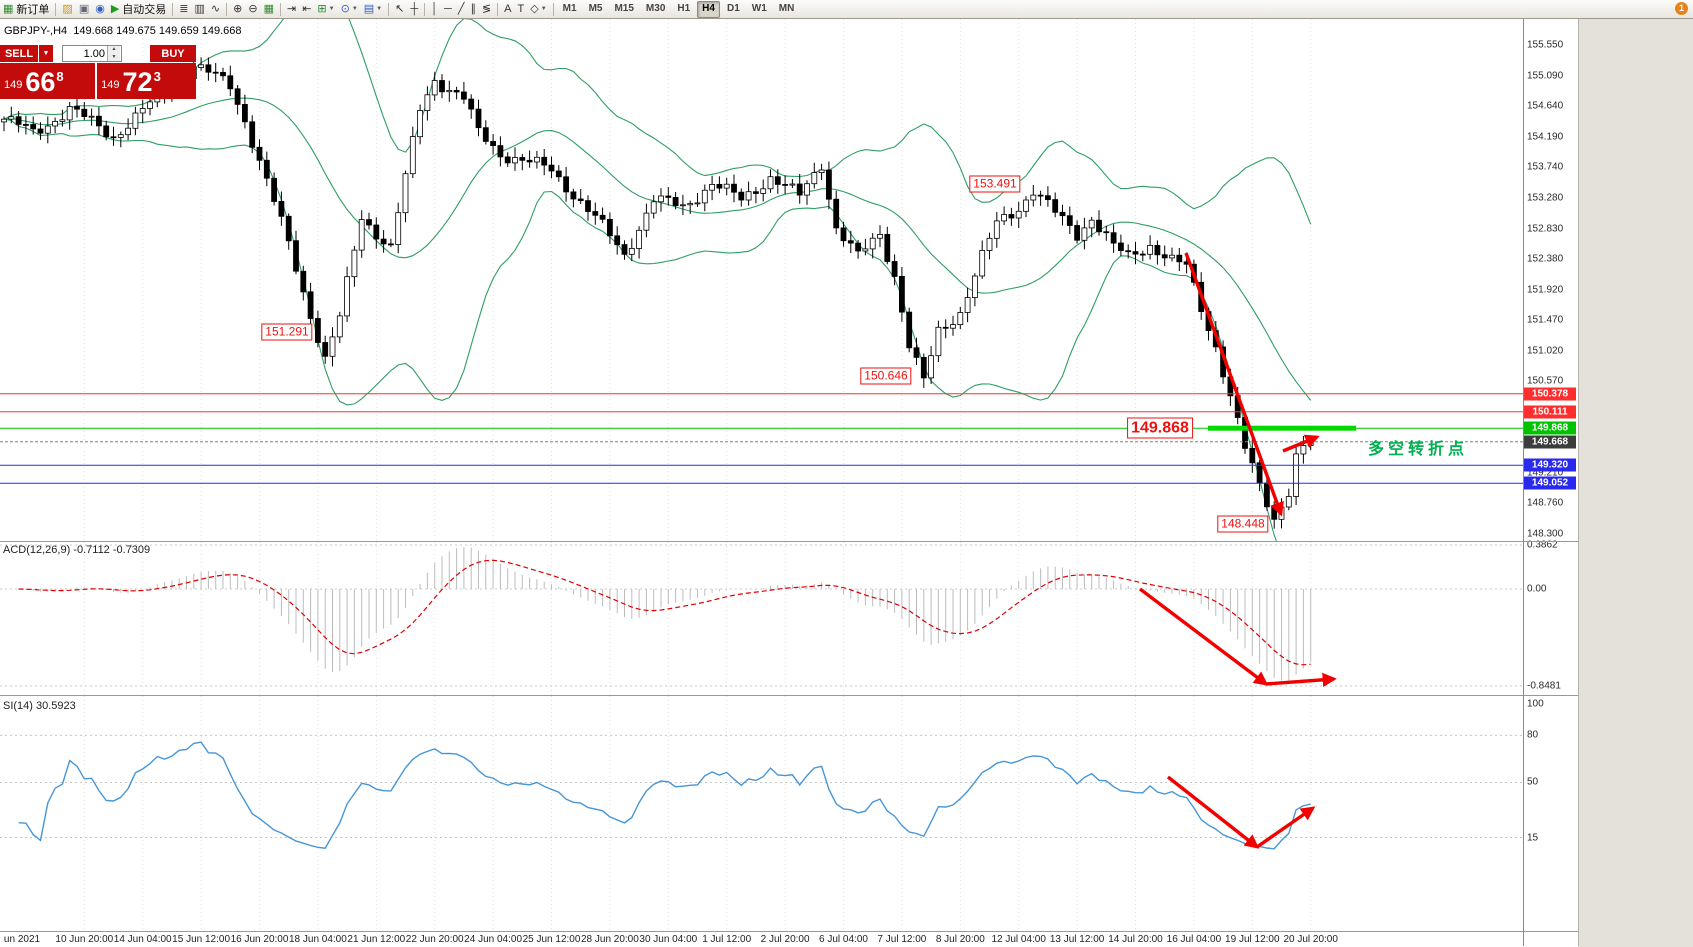 The image size is (1693, 947). What do you see at coordinates (19, 53) in the screenshot?
I see `sell-button: SELL` at bounding box center [19, 53].